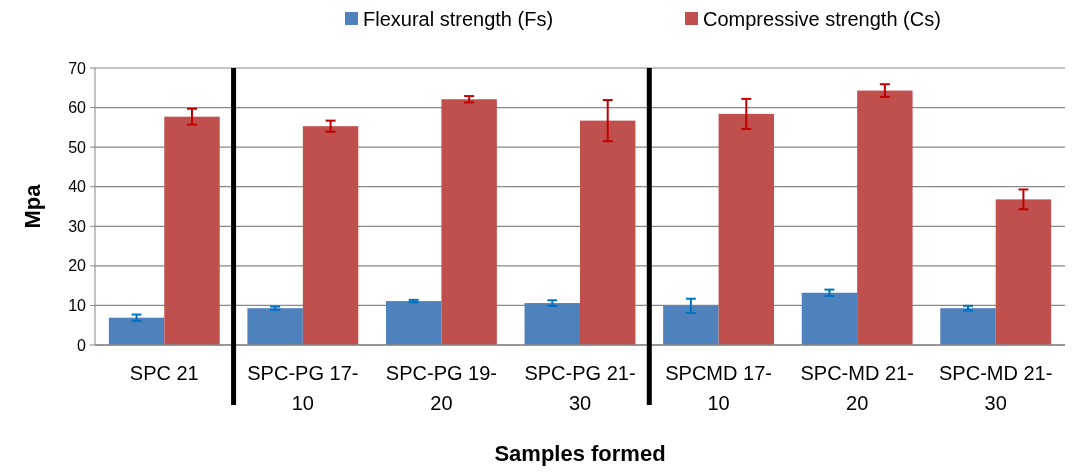 The height and width of the screenshot is (473, 1073). What do you see at coordinates (32, 206) in the screenshot?
I see `y-axis-title: Mpa` at bounding box center [32, 206].